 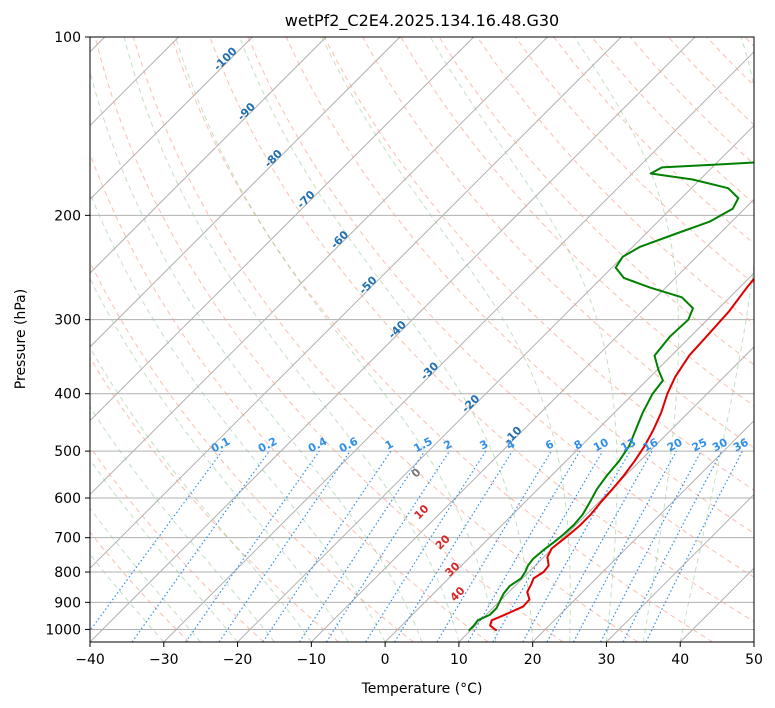 I want to click on mixing-ratio-label: 0.1, so click(x=220, y=445).